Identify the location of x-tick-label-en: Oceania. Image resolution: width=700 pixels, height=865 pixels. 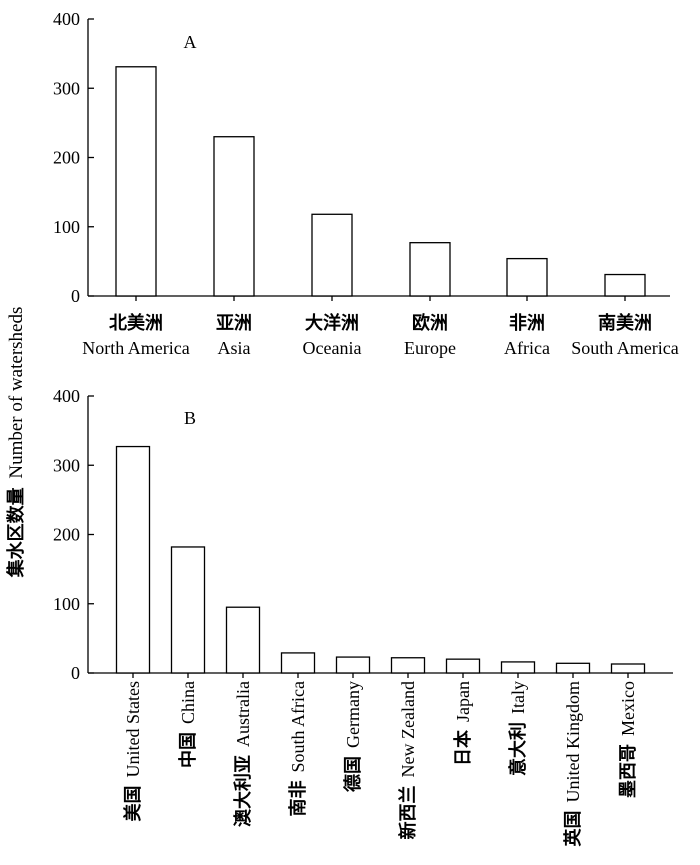
(332, 348).